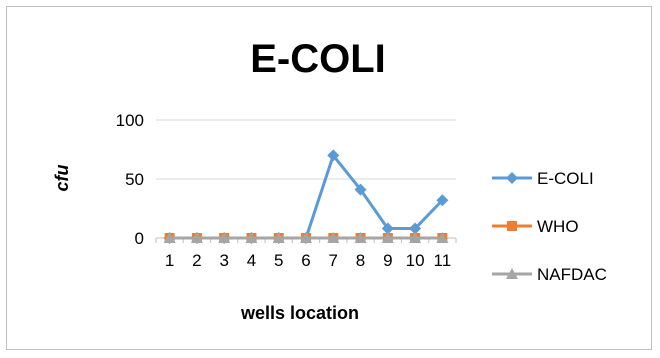  I want to click on legend-marker-nafdac, so click(512, 273).